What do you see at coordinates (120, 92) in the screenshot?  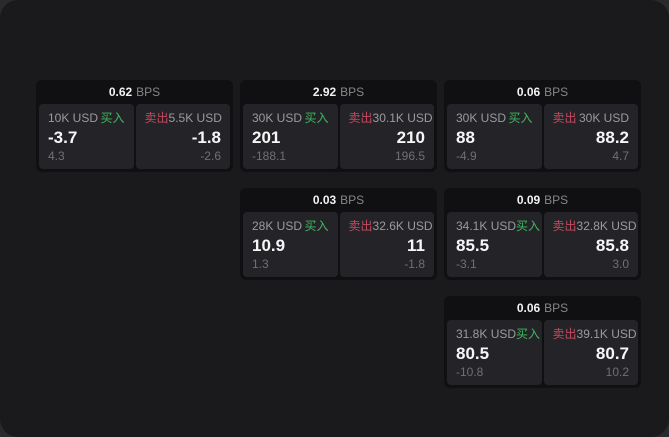 I see `spread-value: 0.62` at bounding box center [120, 92].